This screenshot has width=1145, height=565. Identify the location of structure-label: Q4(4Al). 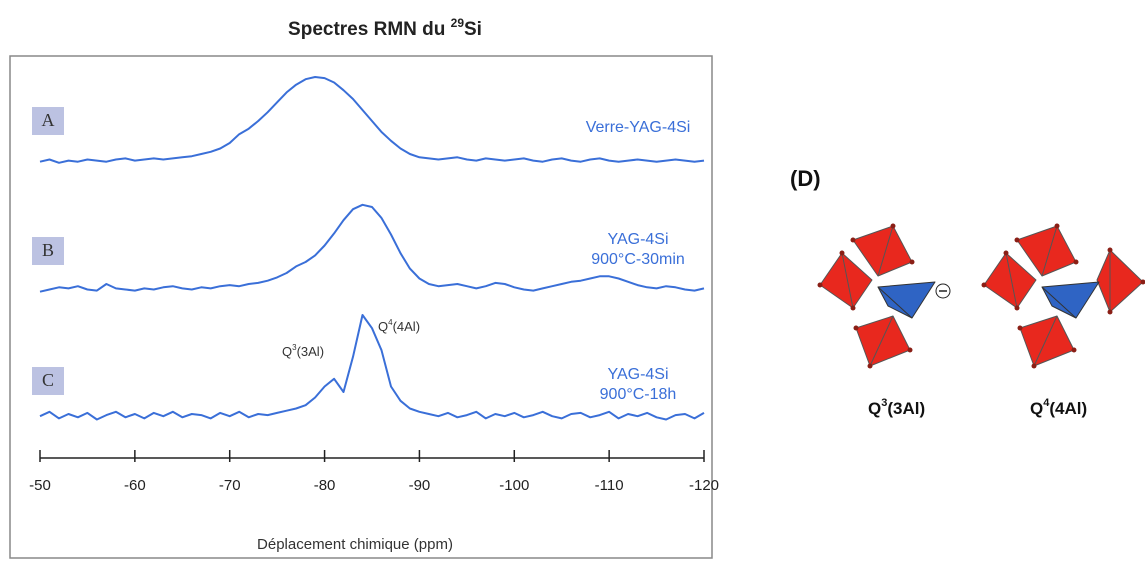
(1058, 408).